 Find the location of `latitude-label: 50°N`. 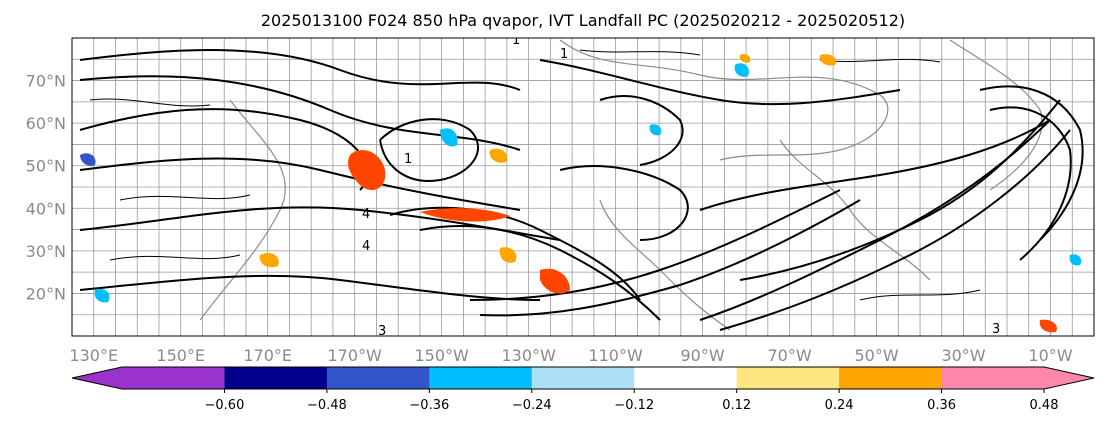

latitude-label: 50°N is located at coordinates (46, 166).